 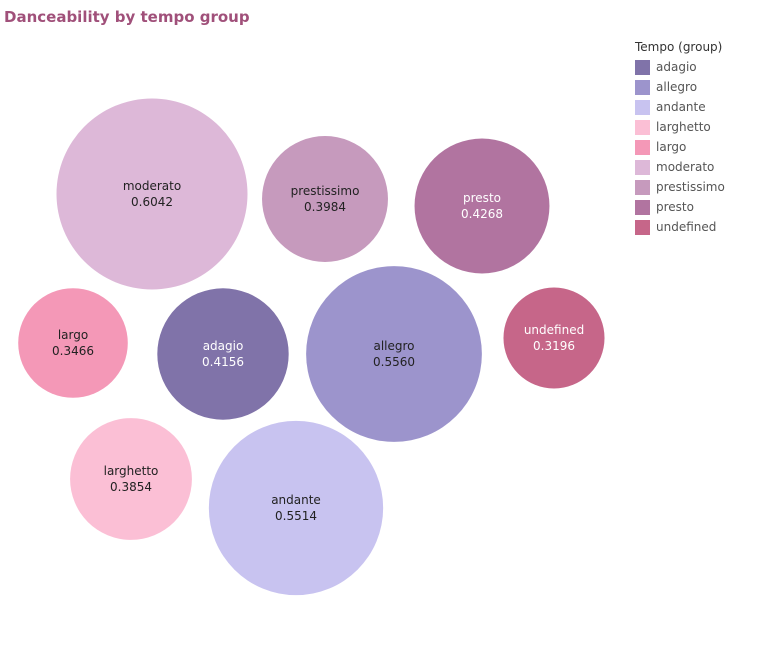 What do you see at coordinates (677, 87) in the screenshot?
I see `legend-label: allegro` at bounding box center [677, 87].